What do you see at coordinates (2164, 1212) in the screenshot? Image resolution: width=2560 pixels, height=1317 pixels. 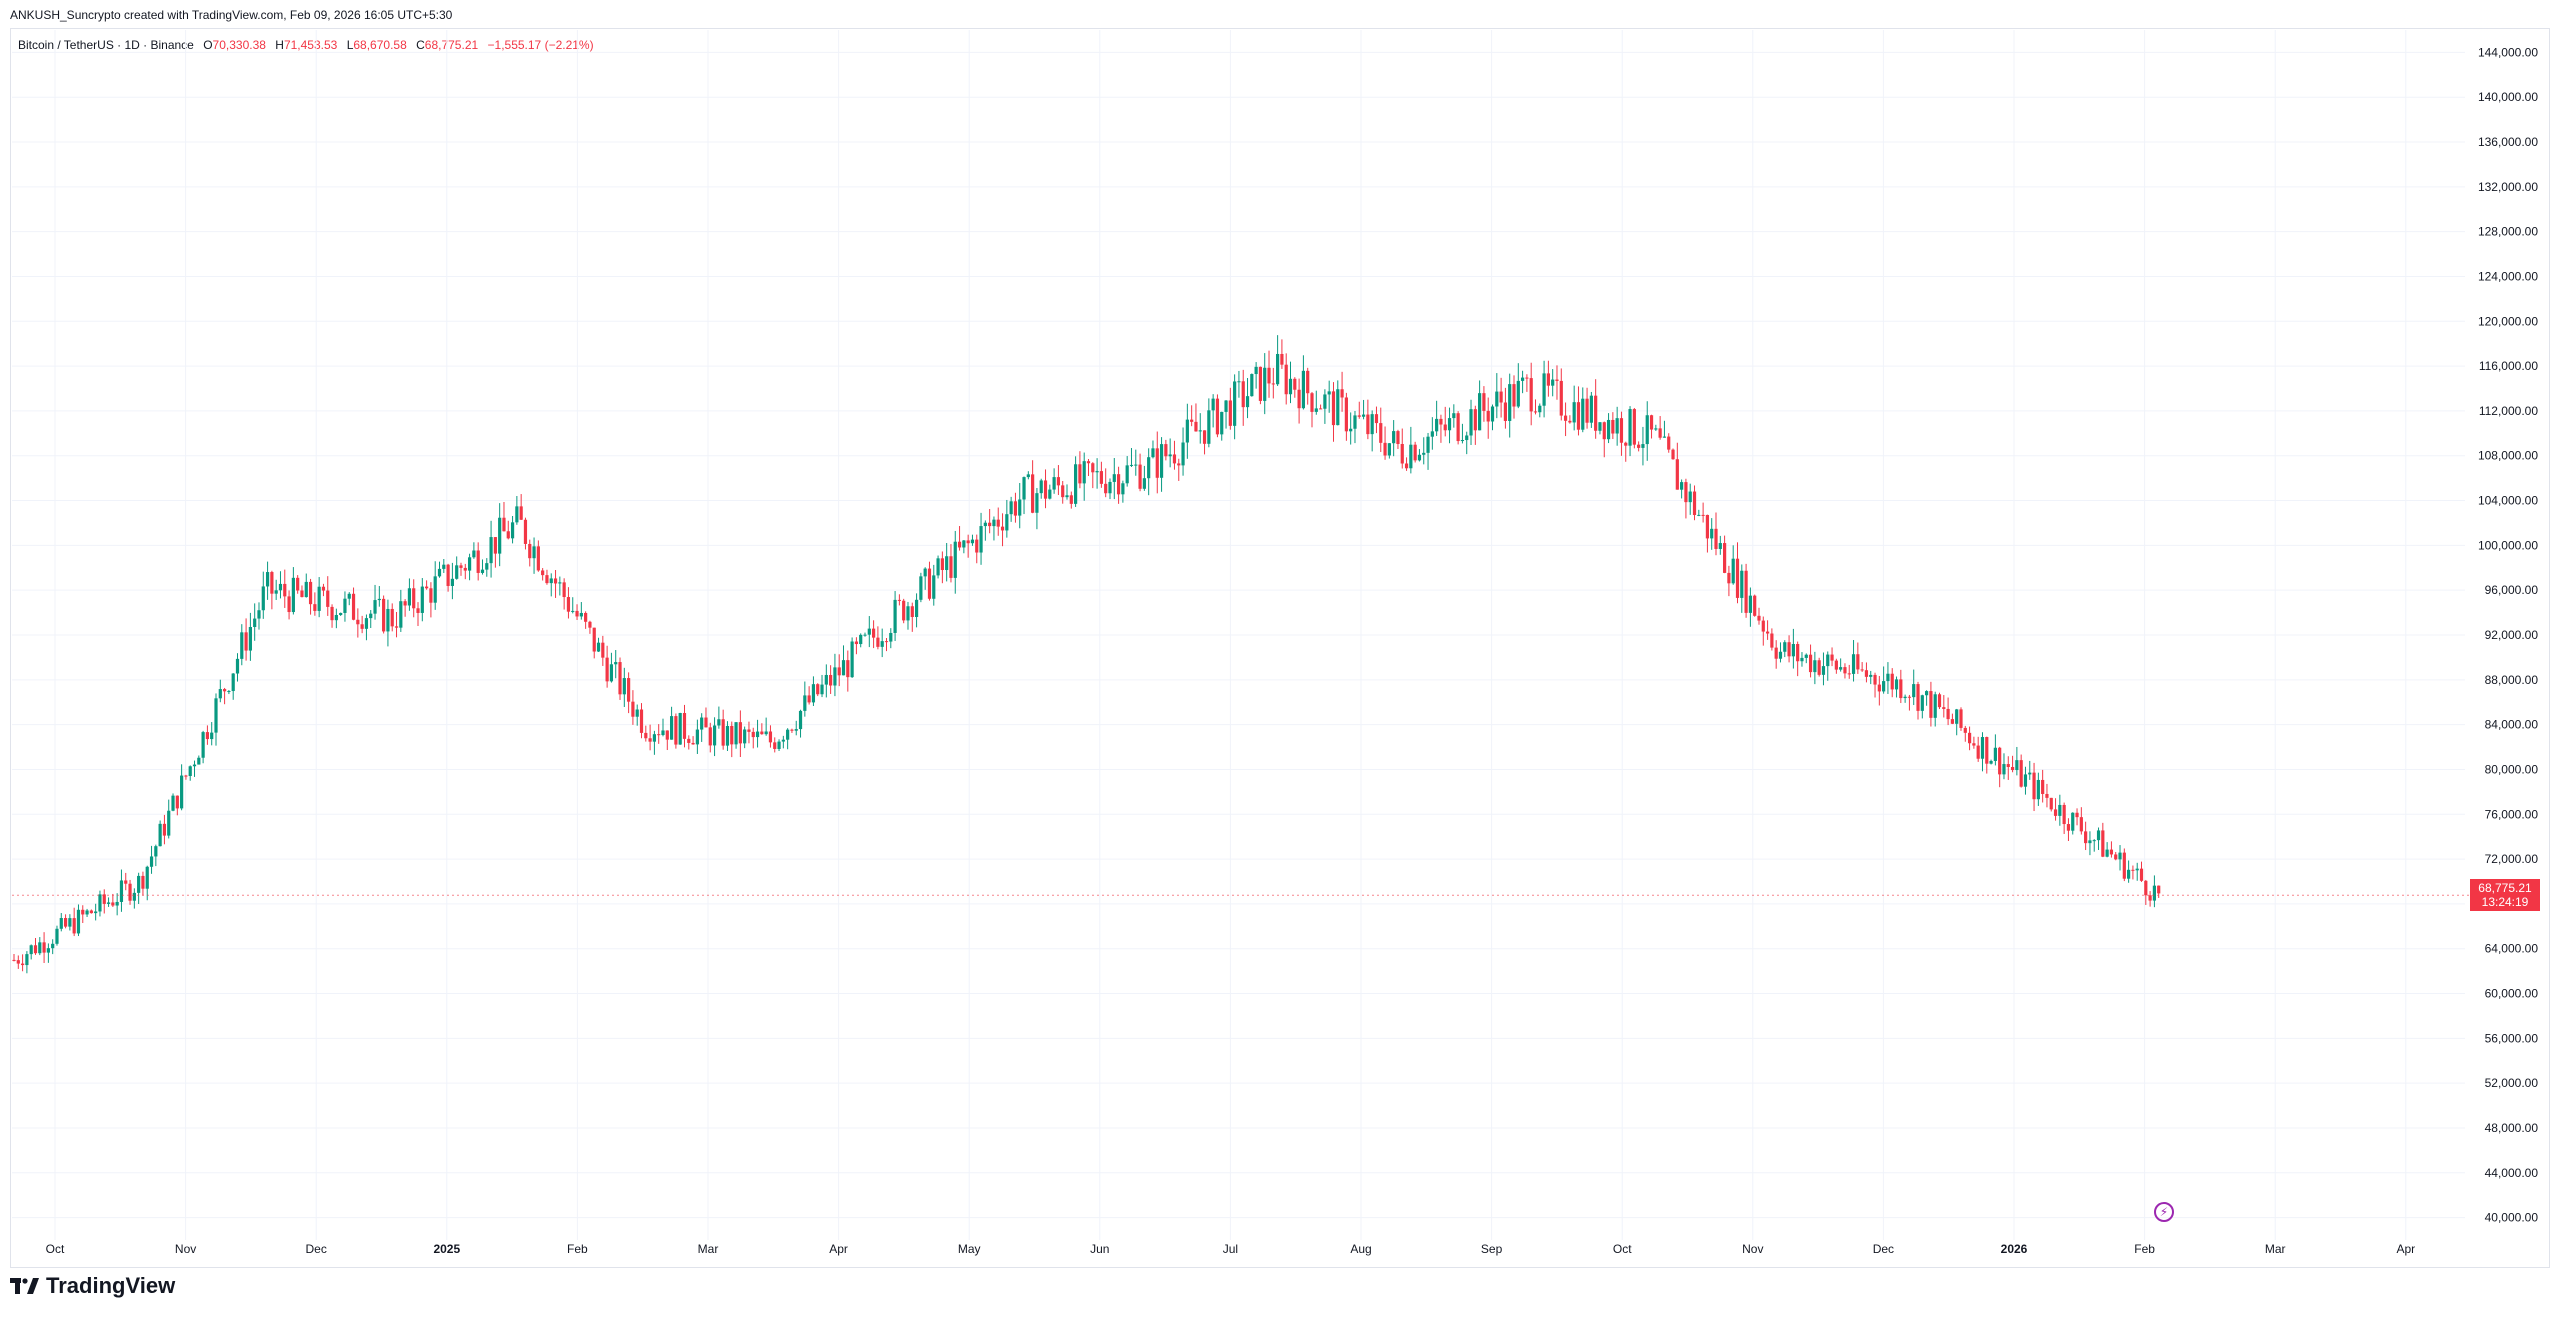 I see `flash-icon: ⚡` at bounding box center [2164, 1212].